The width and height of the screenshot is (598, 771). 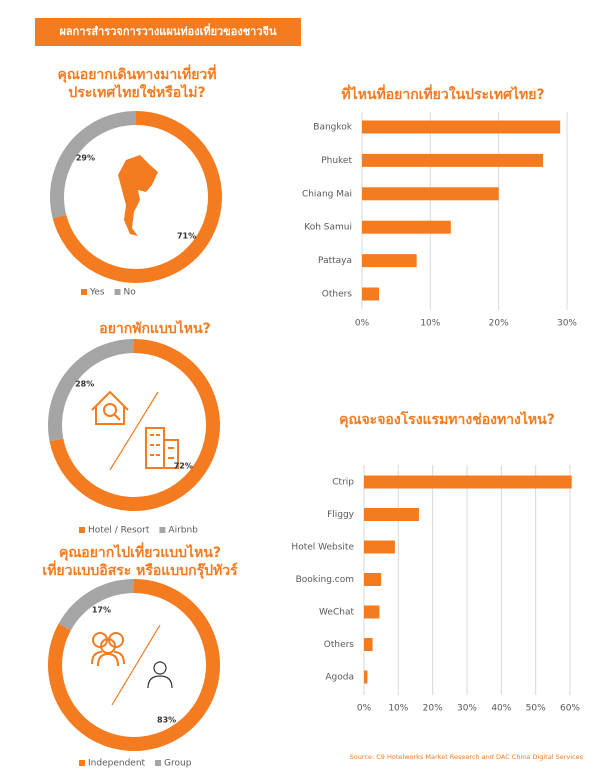 I want to click on y-tick-label: Bangkok, so click(x=333, y=128).